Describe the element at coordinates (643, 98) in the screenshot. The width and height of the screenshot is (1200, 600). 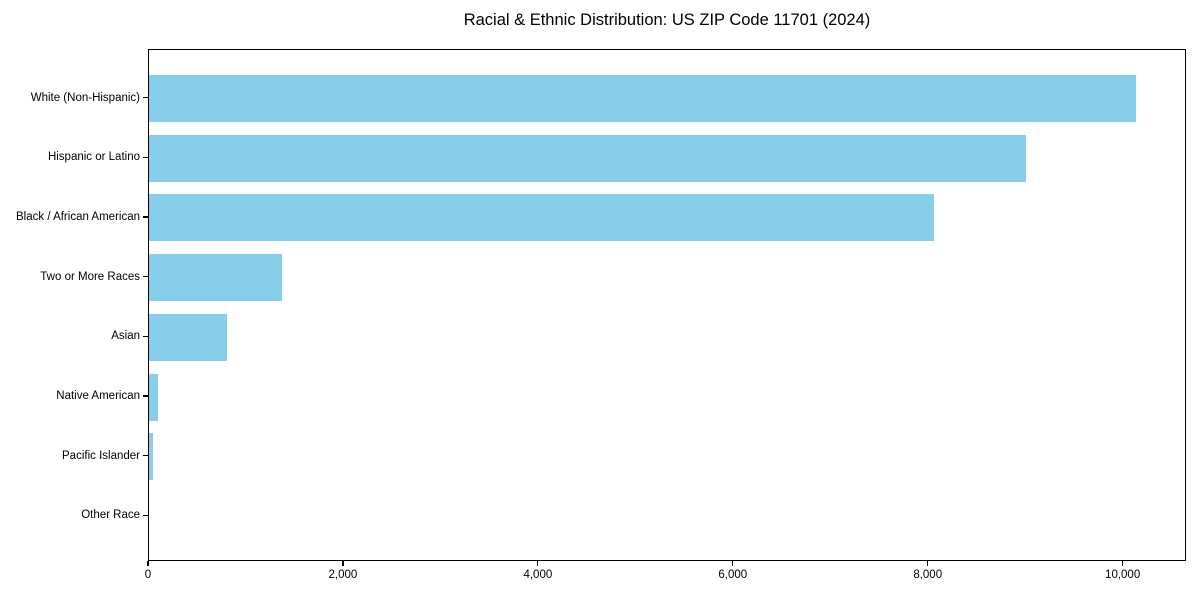
I see `bar-white-non-hispanic` at that location.